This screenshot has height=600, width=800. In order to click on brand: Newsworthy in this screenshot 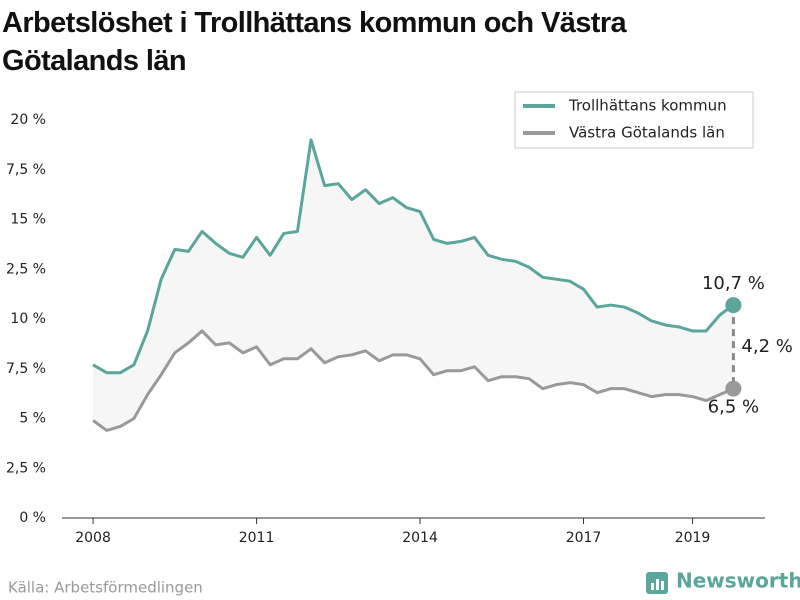, I will do `click(738, 581)`.